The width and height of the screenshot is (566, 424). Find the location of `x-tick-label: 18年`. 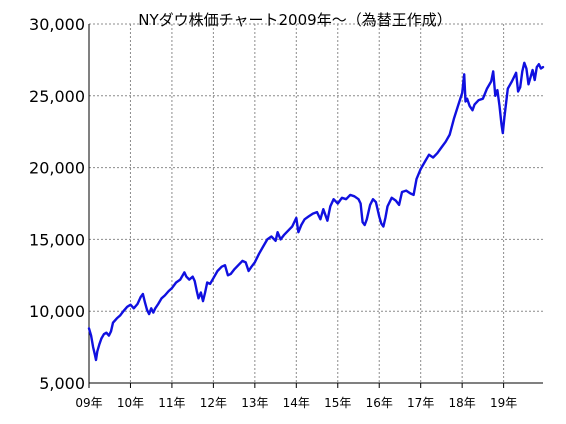

x-tick-label: 18年 is located at coordinates (462, 403).